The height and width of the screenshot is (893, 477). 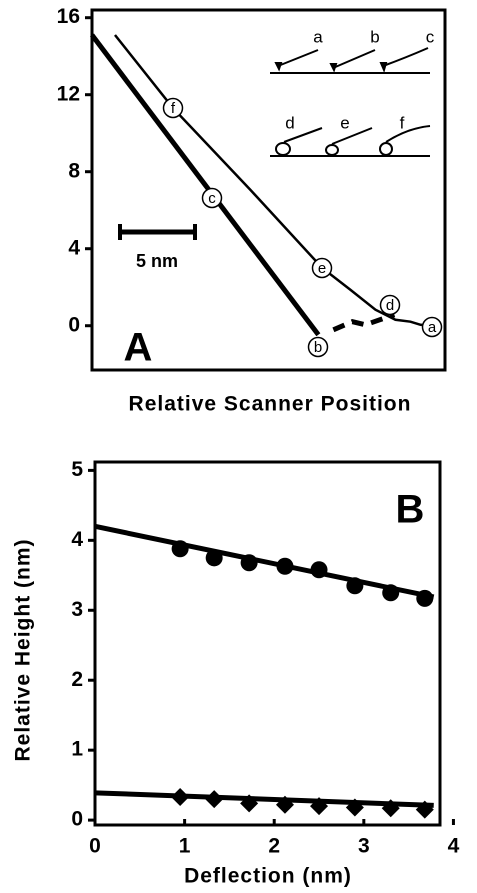 What do you see at coordinates (68, 93) in the screenshot?
I see `y-tick-label: 12` at bounding box center [68, 93].